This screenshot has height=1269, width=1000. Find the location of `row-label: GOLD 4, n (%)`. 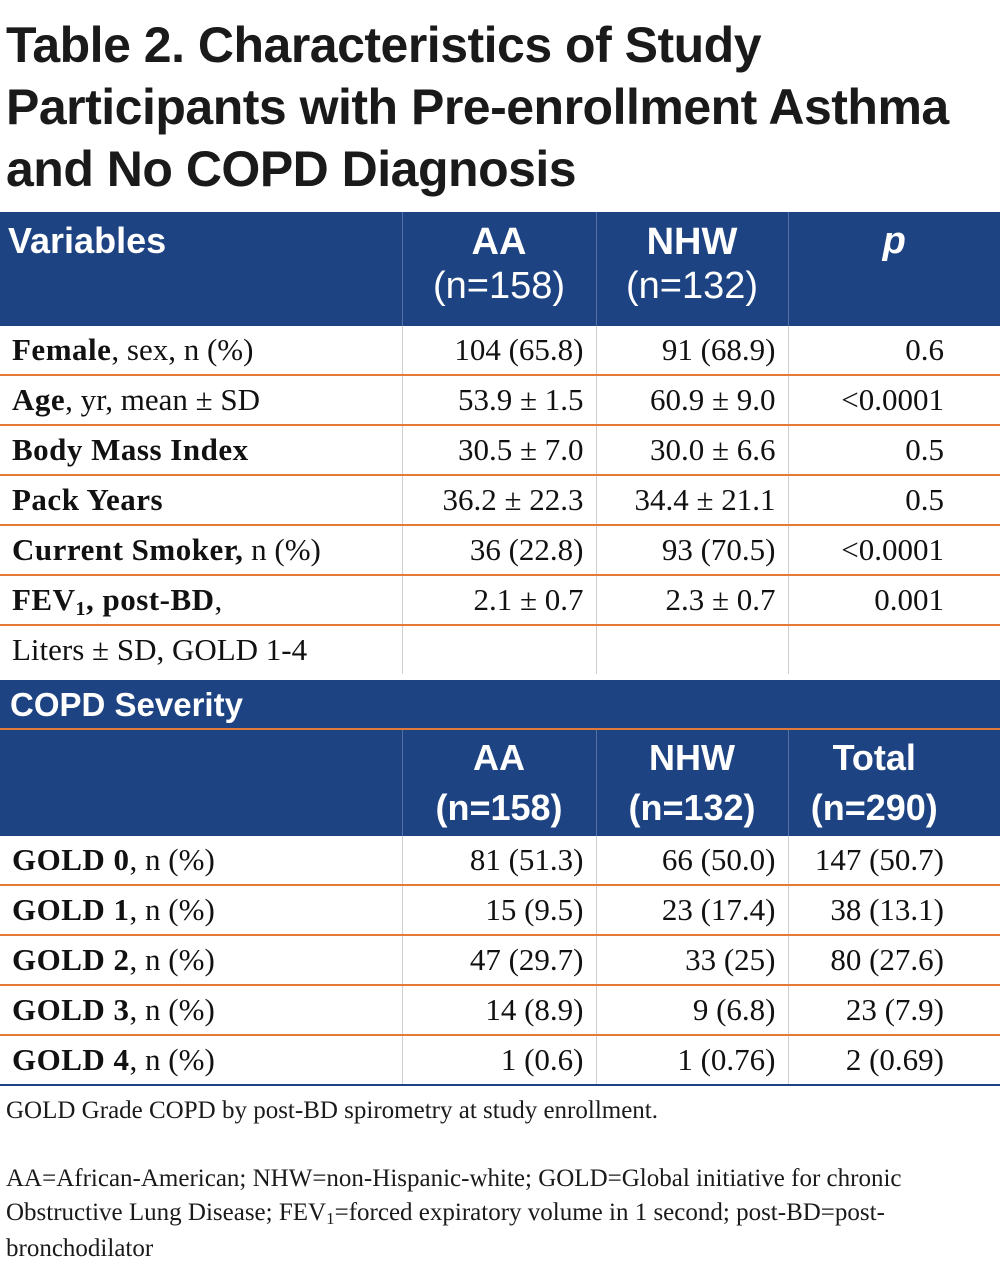

row-label: GOLD 4, n (%) is located at coordinates (201, 1060).